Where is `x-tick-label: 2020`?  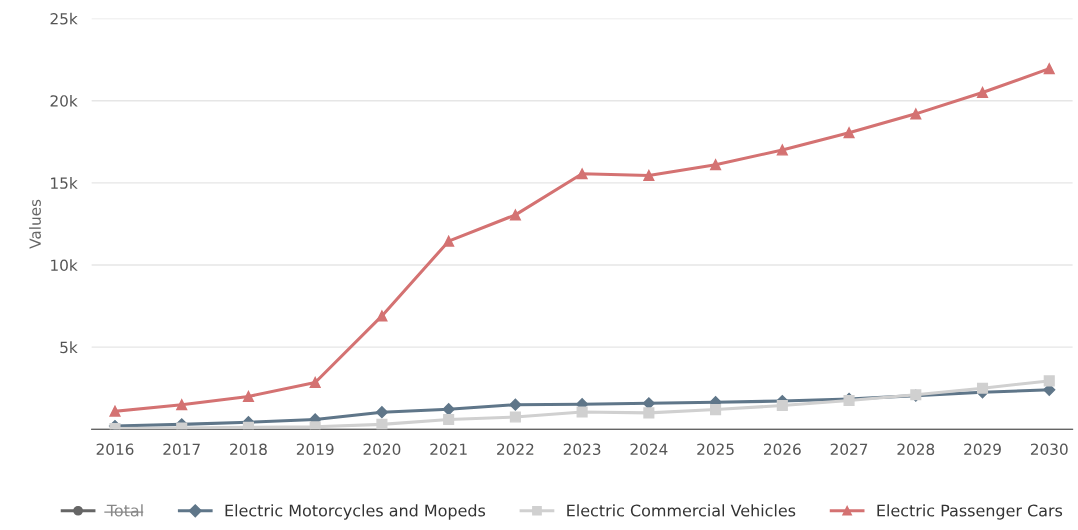
x-tick-label: 2020 is located at coordinates (382, 449).